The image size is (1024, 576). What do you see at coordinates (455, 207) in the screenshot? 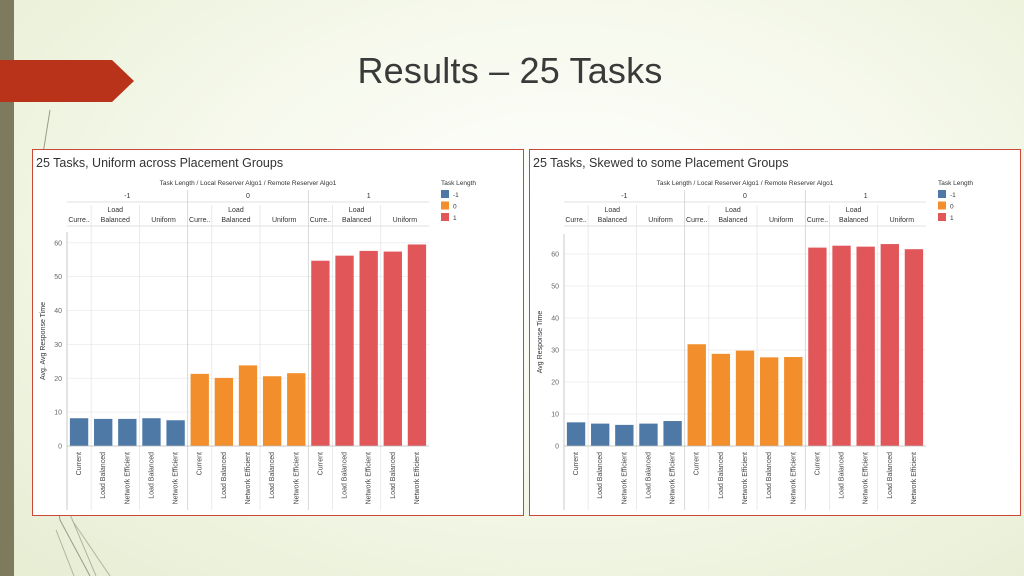
I see `legend-item: 0` at bounding box center [455, 207].